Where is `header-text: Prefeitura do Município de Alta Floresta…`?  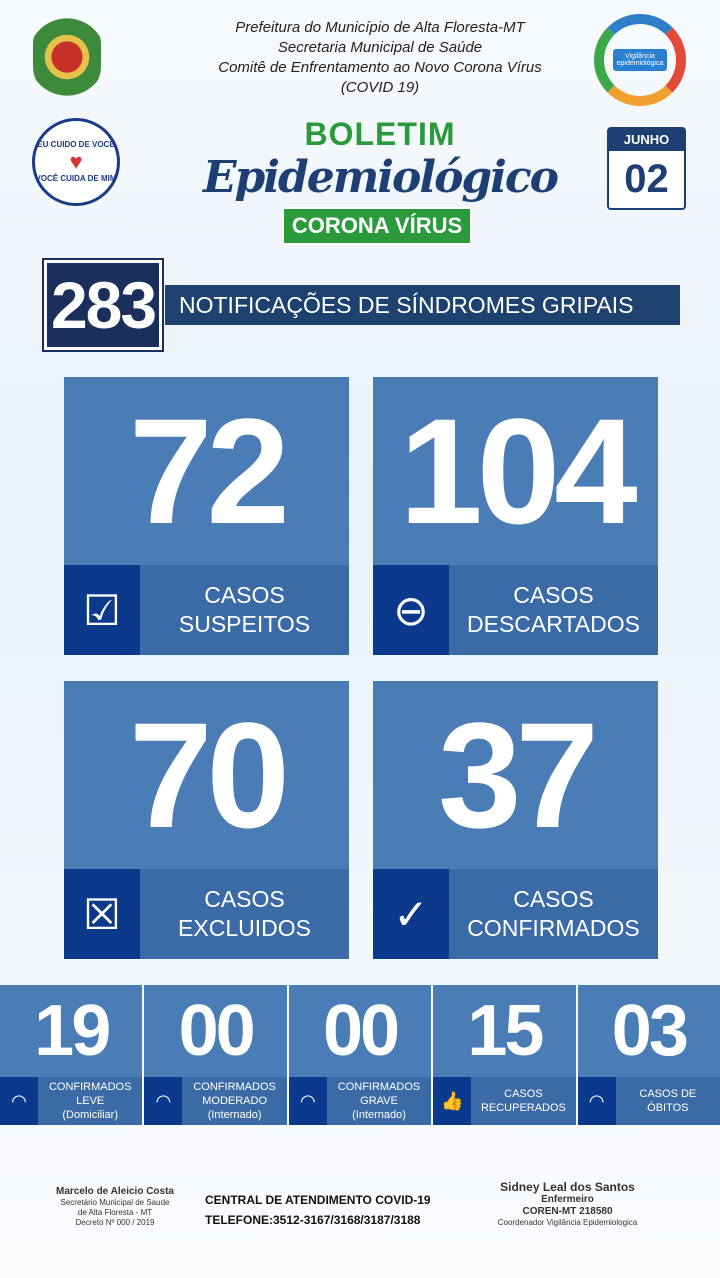
header-text: Prefeitura do Município de Alta Floresta… is located at coordinates (380, 58).